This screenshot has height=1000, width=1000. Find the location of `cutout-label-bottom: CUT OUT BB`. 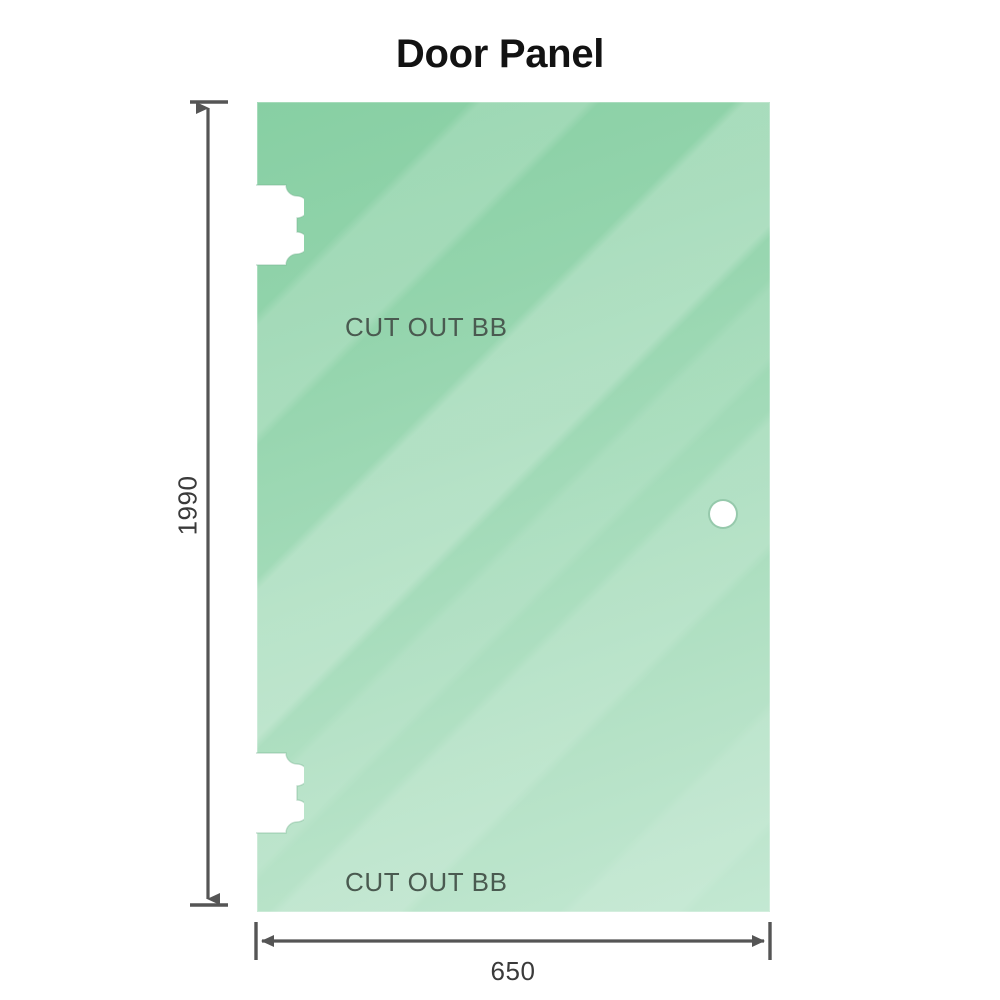

cutout-label-bottom: CUT OUT BB is located at coordinates (426, 882).